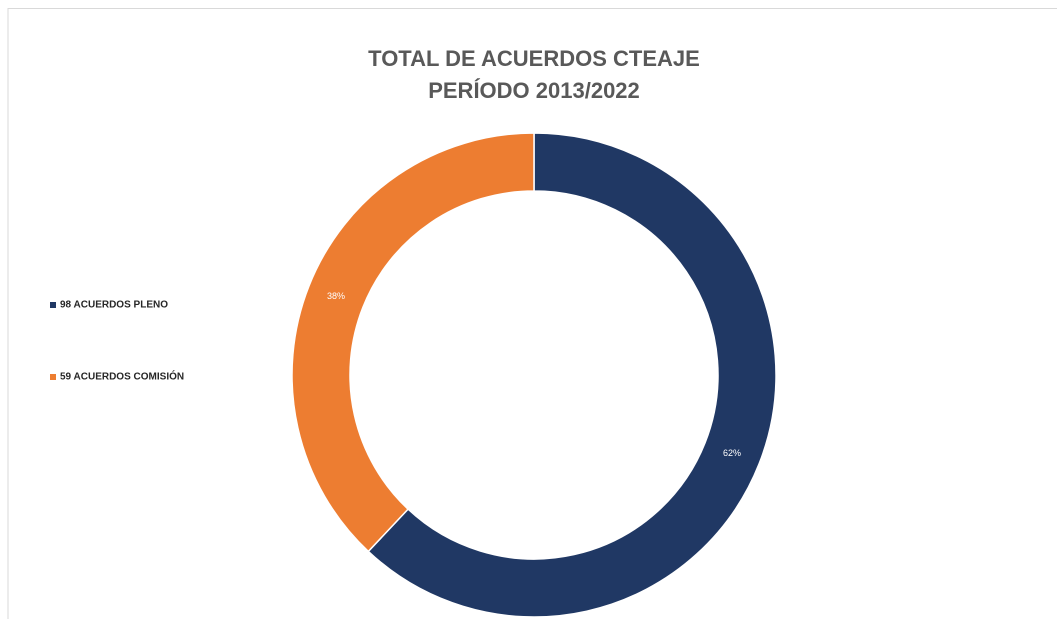  I want to click on legend-label: 59 ACUERDOS COMISIÓN, so click(122, 376).